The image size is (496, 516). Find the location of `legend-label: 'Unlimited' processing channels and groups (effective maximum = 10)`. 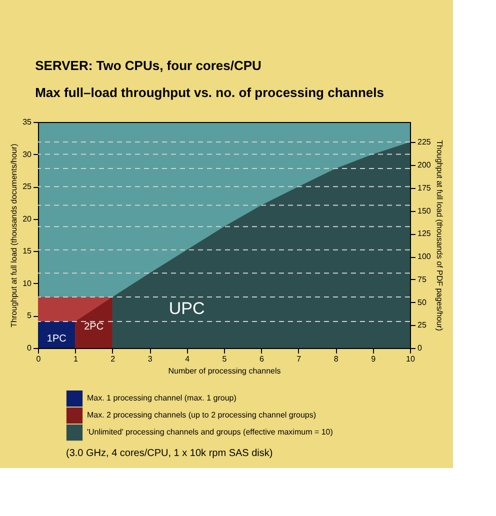

legend-label: 'Unlimited' processing channels and groups (effective maximum = 10) is located at coordinates (210, 432).